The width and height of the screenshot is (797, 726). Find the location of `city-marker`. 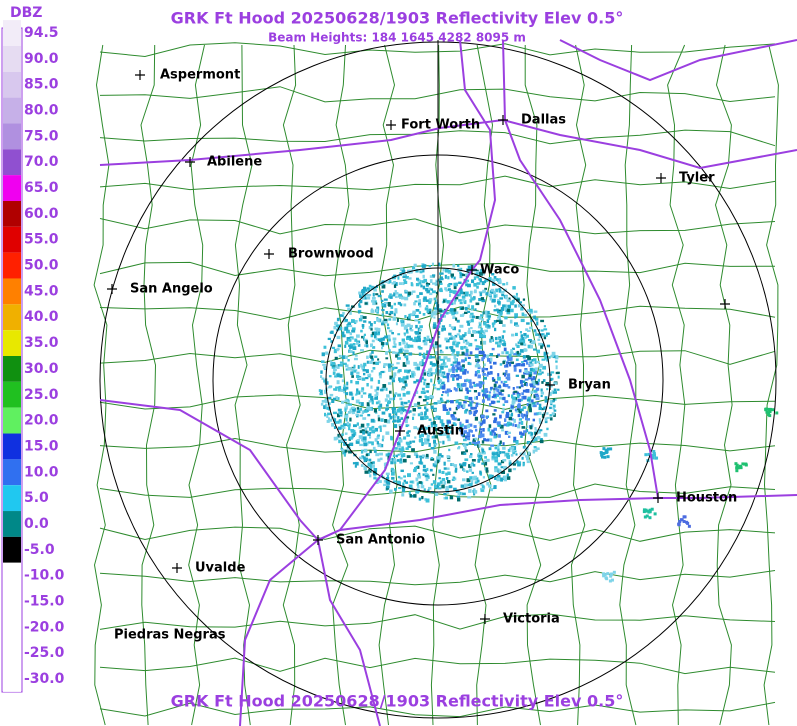

city-marker is located at coordinates (112, 289).